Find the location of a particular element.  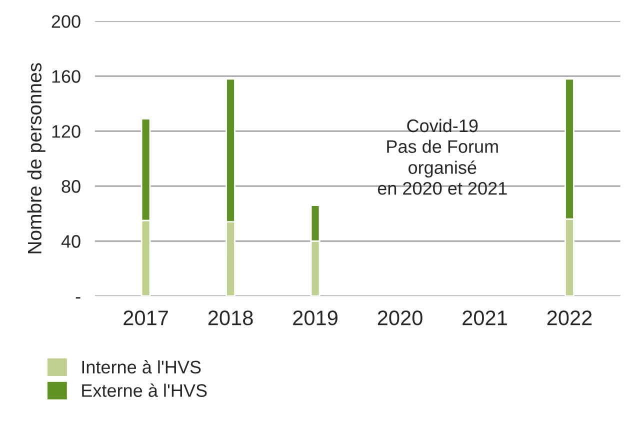

x-tick-label: 2020 is located at coordinates (400, 318).